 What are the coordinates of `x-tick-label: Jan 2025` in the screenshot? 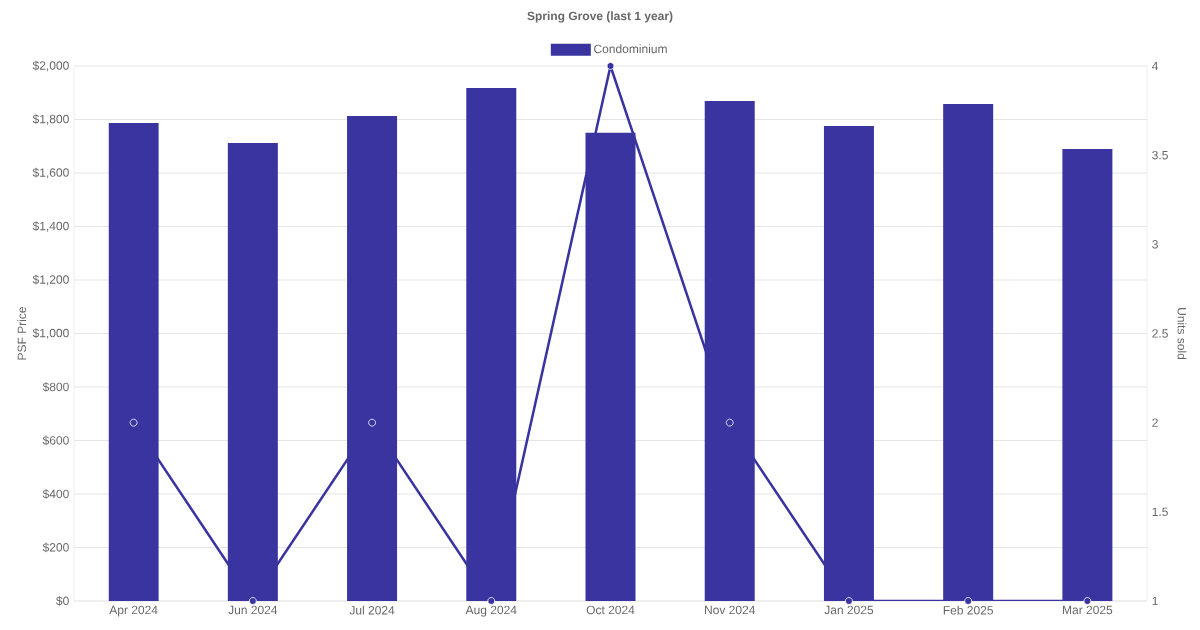 It's located at (849, 610).